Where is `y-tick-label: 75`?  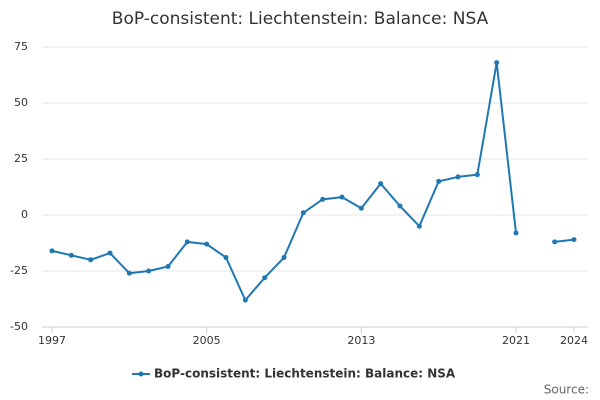
y-tick-label: 75 is located at coordinates (21, 46).